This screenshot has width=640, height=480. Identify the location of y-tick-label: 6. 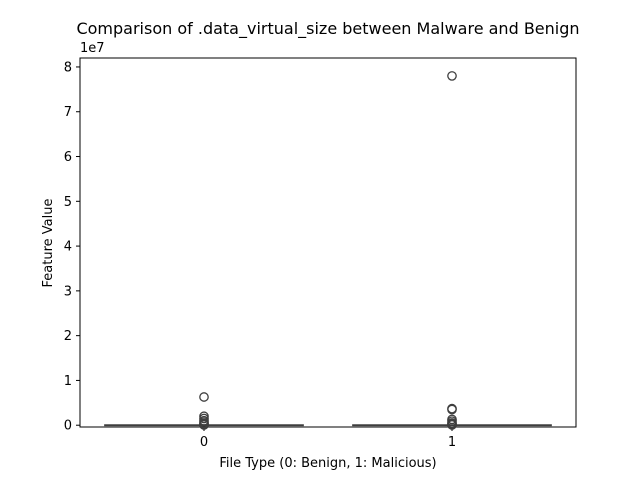
(68, 157).